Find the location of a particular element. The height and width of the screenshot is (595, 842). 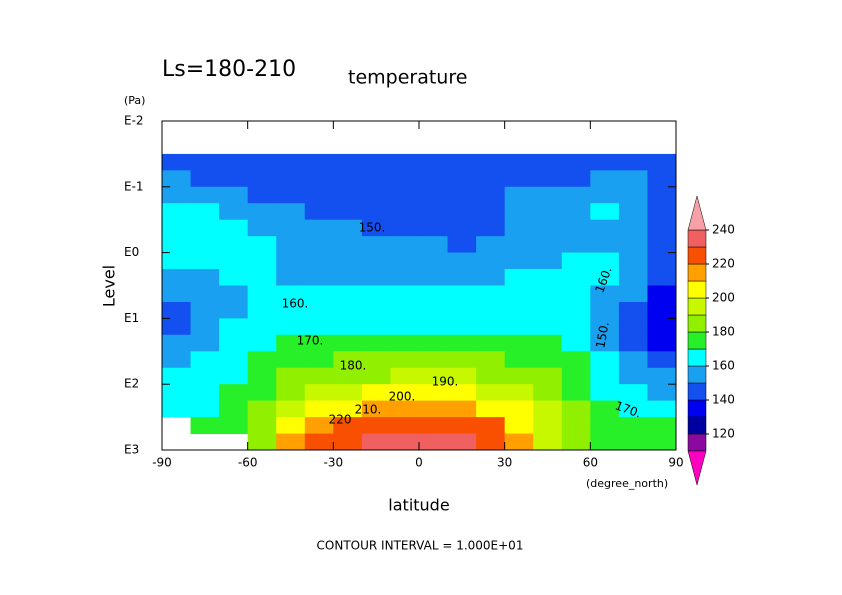

x-tick-label: 90 is located at coordinates (675, 463).